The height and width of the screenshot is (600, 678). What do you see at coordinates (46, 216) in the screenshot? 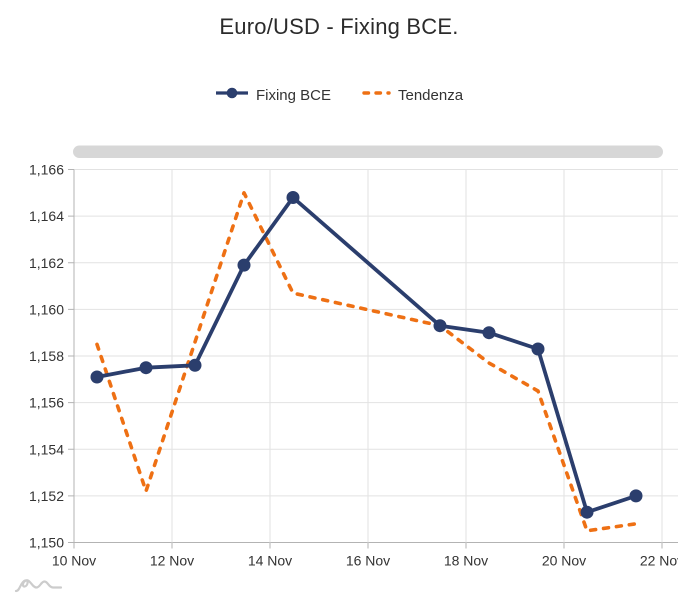
I see `y-axis-label: 1,164` at bounding box center [46, 216].